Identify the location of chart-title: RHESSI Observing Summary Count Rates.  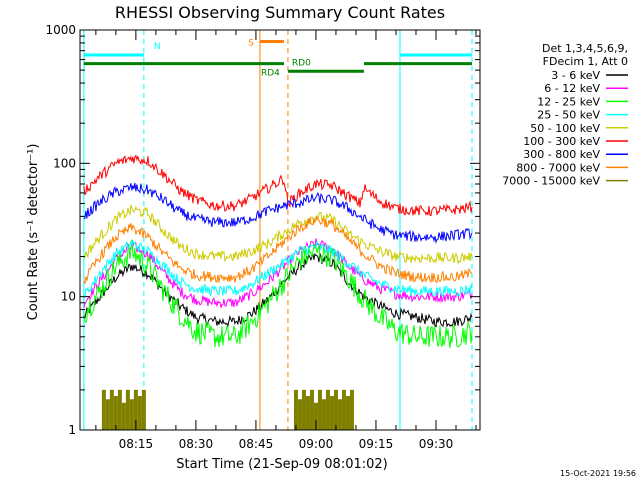
(280, 12).